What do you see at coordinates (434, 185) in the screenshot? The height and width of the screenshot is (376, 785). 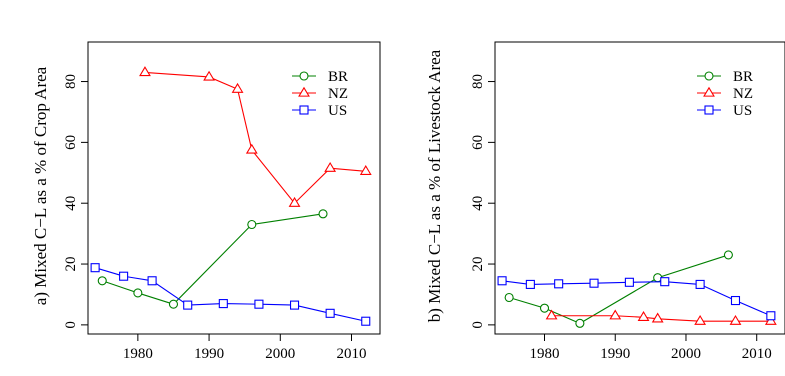 I see `y-axis-title: b) Mixed C−L as a % of Livestock Area` at bounding box center [434, 185].